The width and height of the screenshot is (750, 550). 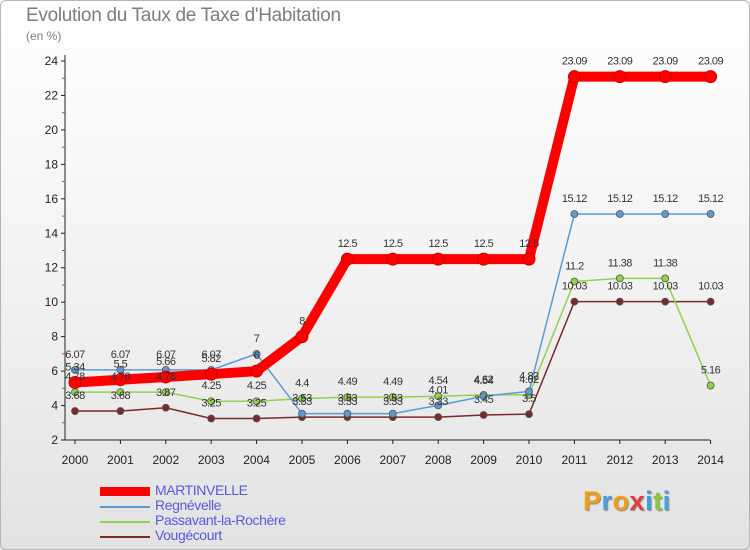 What do you see at coordinates (711, 371) in the screenshot?
I see `data-label-passavant-la-rochere: 5.16` at bounding box center [711, 371].